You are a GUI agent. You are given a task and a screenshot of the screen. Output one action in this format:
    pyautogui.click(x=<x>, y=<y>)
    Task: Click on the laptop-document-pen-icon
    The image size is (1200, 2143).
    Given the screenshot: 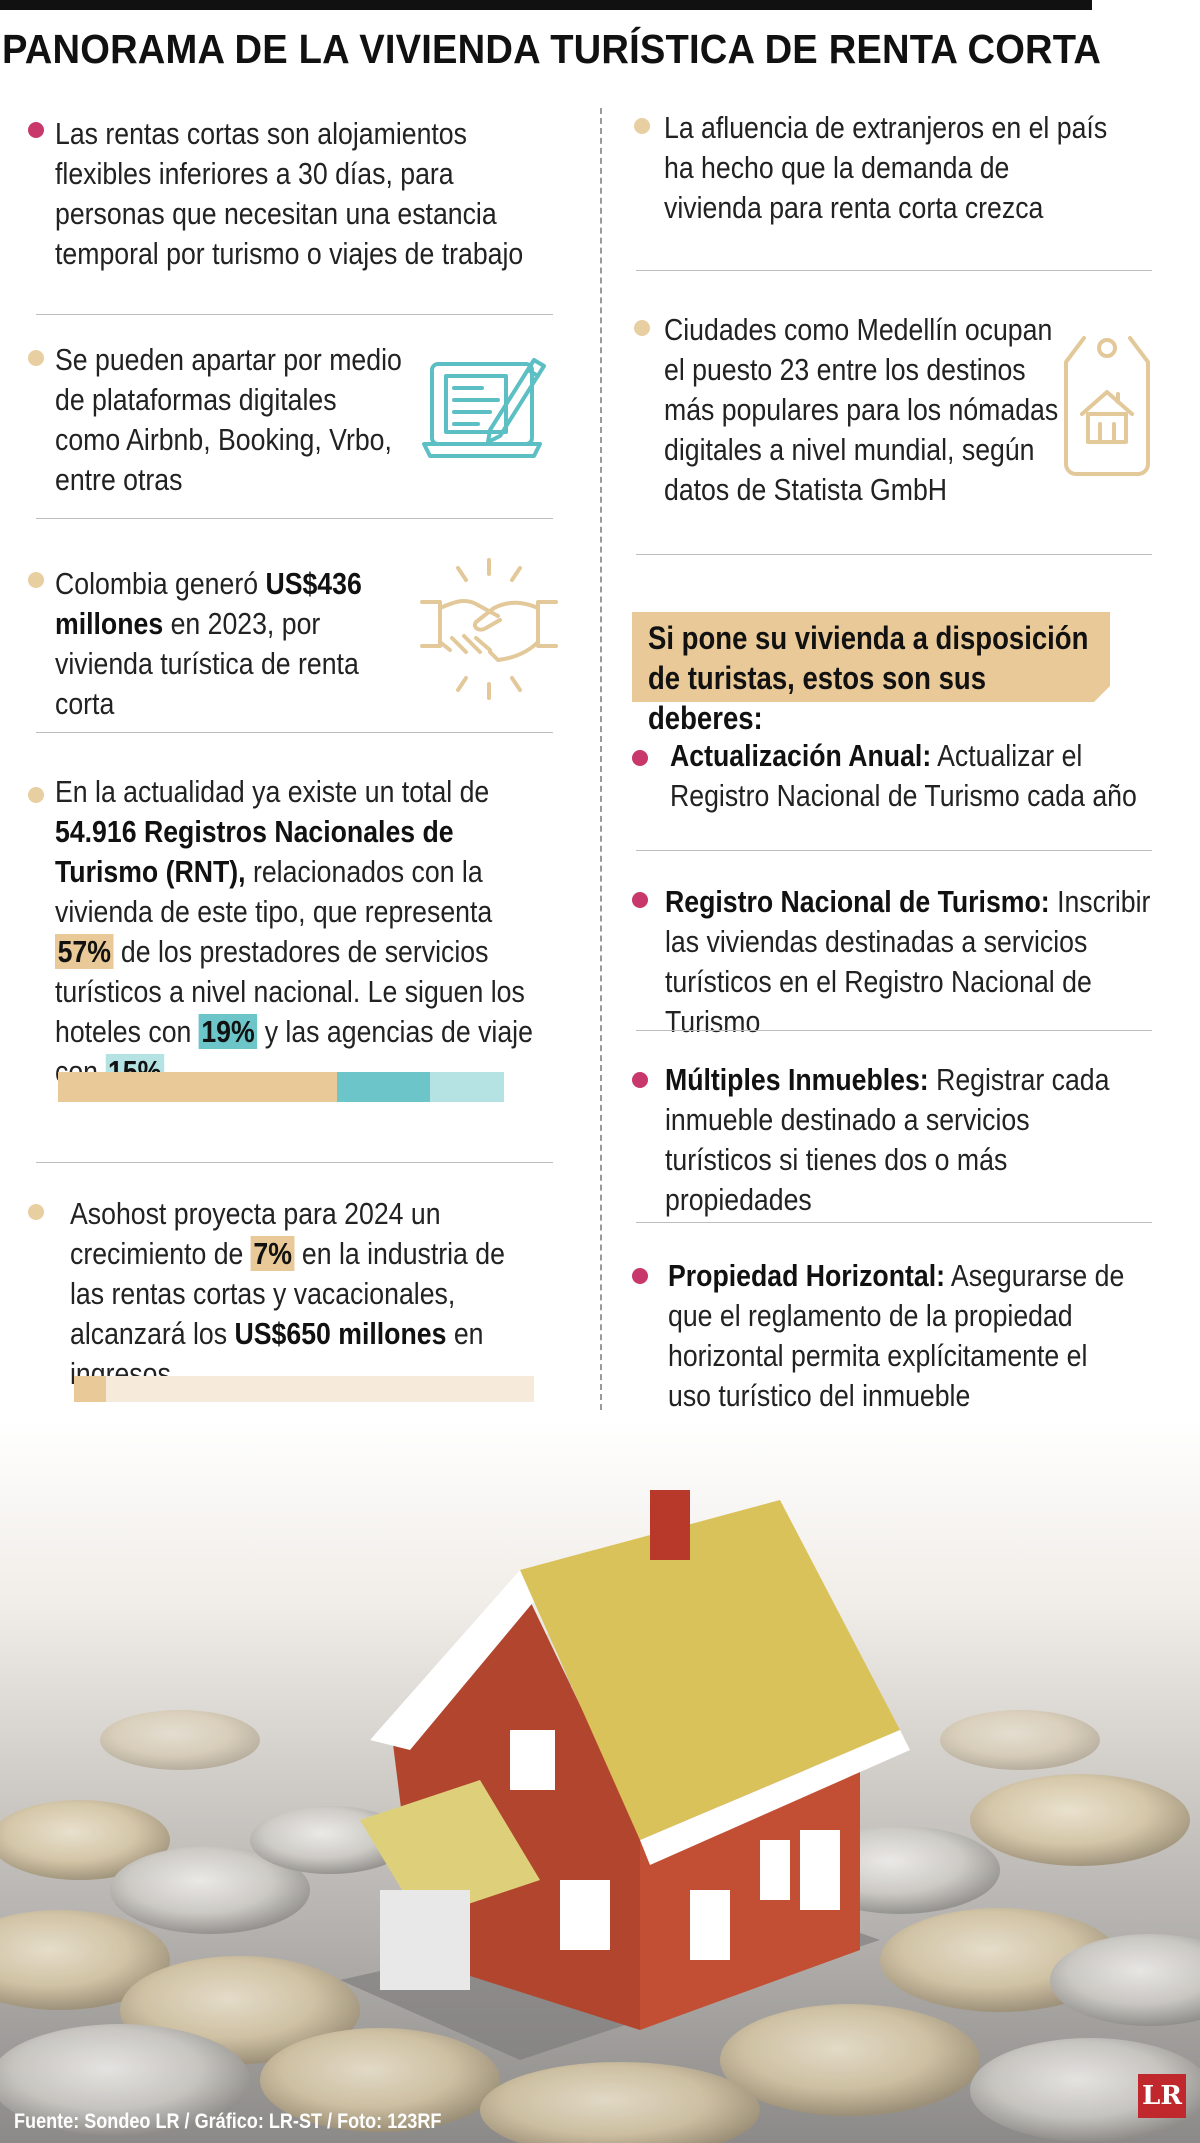 What is the action you would take?
    pyautogui.click(x=484, y=408)
    